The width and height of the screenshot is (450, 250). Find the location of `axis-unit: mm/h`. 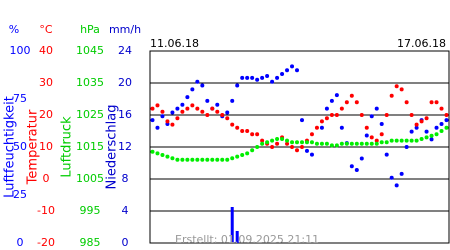

axis-unit: mm/h is located at coordinates (125, 29).